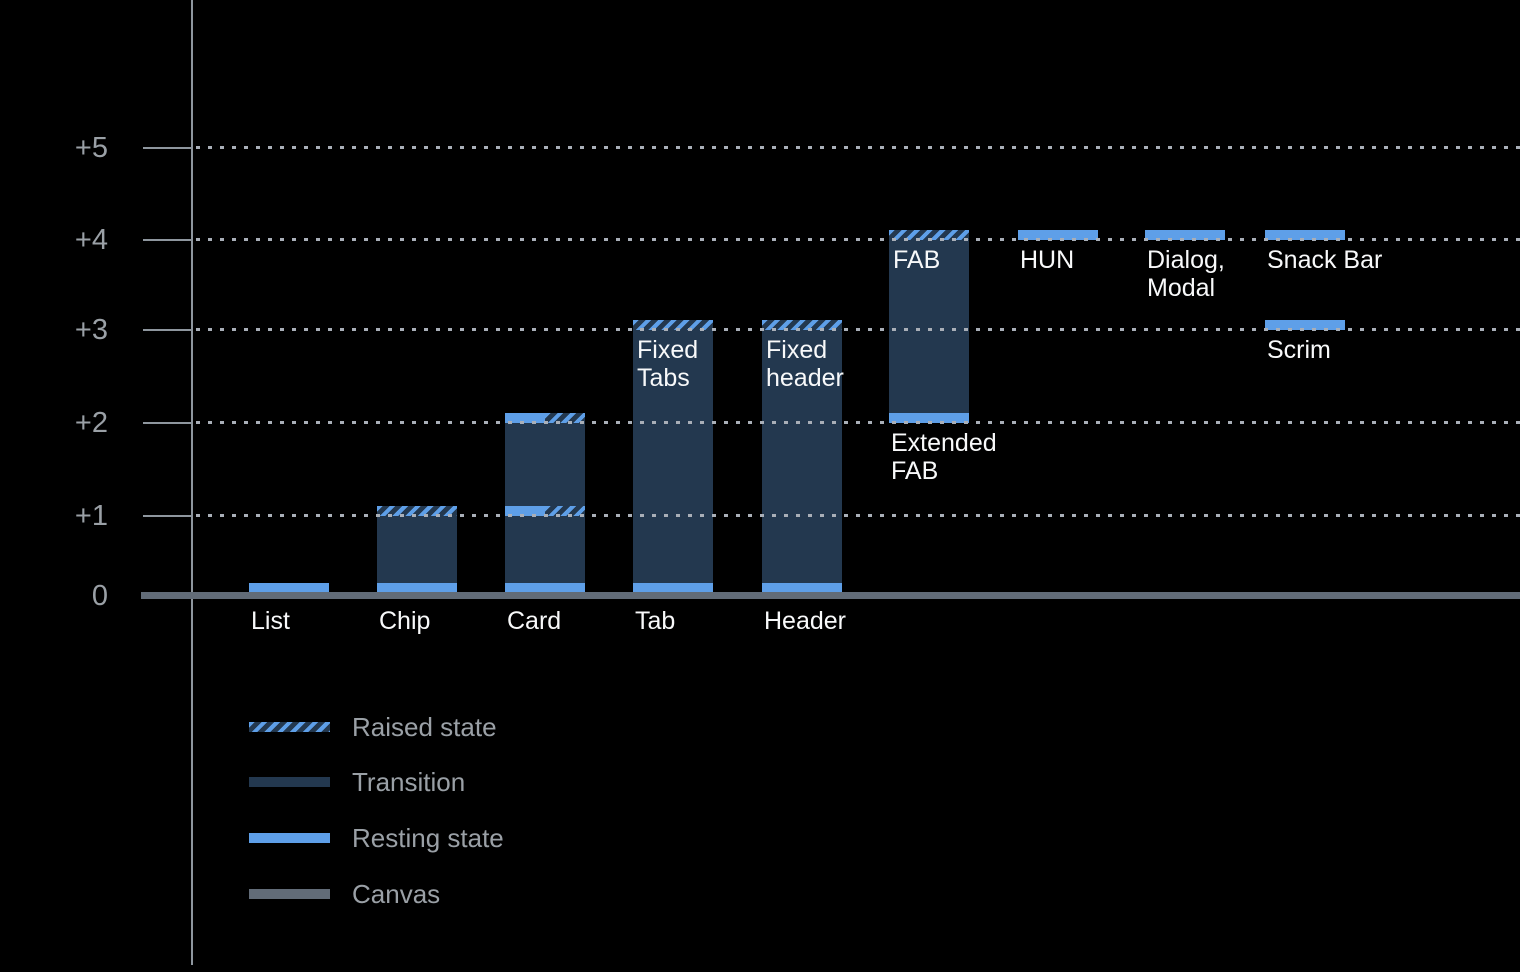 Image resolution: width=1520 pixels, height=972 pixels. Describe the element at coordinates (289, 782) in the screenshot. I see `legend-swatch-trans` at that location.